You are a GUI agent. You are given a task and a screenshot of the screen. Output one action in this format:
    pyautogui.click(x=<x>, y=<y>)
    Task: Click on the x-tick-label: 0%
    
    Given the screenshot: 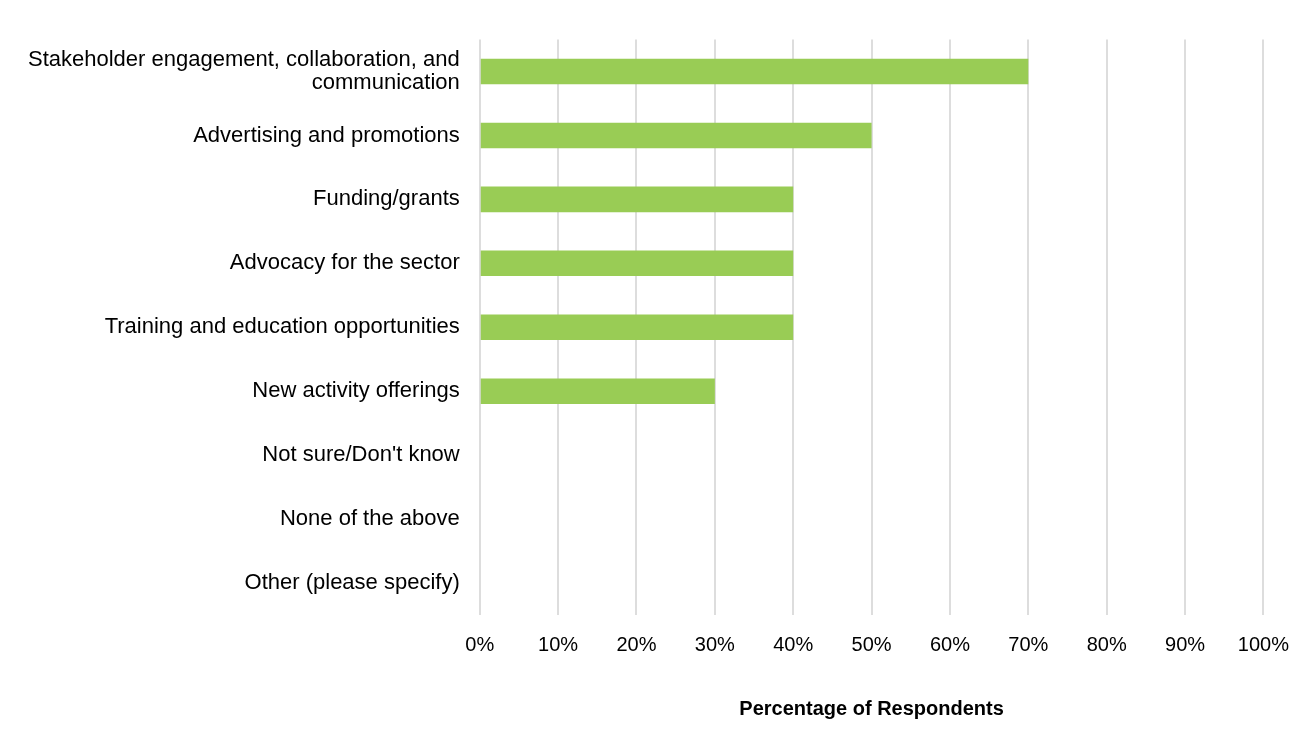 What is the action you would take?
    pyautogui.click(x=480, y=643)
    